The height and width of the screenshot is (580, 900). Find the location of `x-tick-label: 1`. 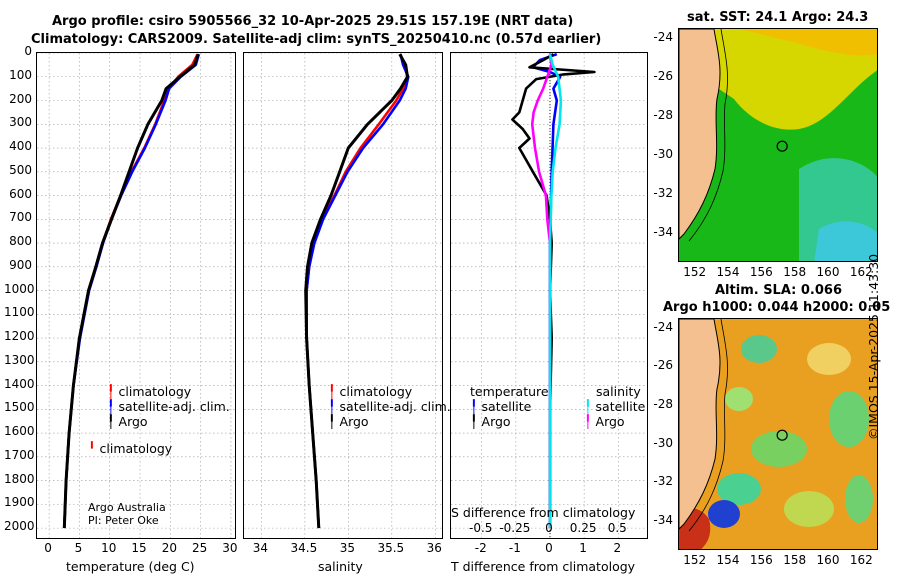

x-tick-label: 1 is located at coordinates (583, 548).